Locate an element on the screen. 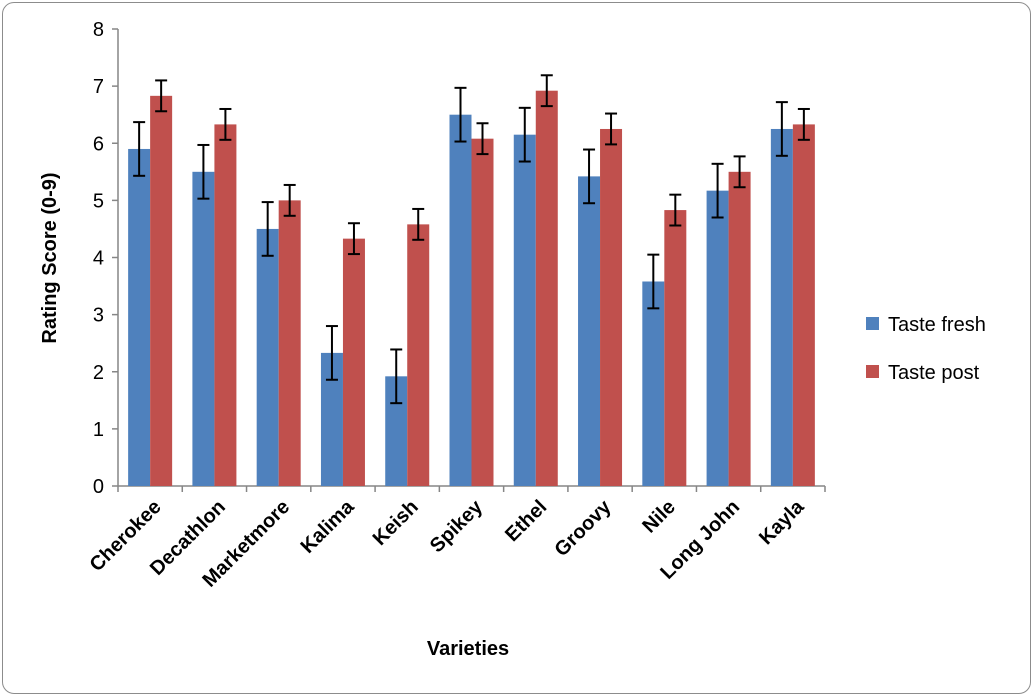  bar-taste-fresh-groovy is located at coordinates (589, 331).